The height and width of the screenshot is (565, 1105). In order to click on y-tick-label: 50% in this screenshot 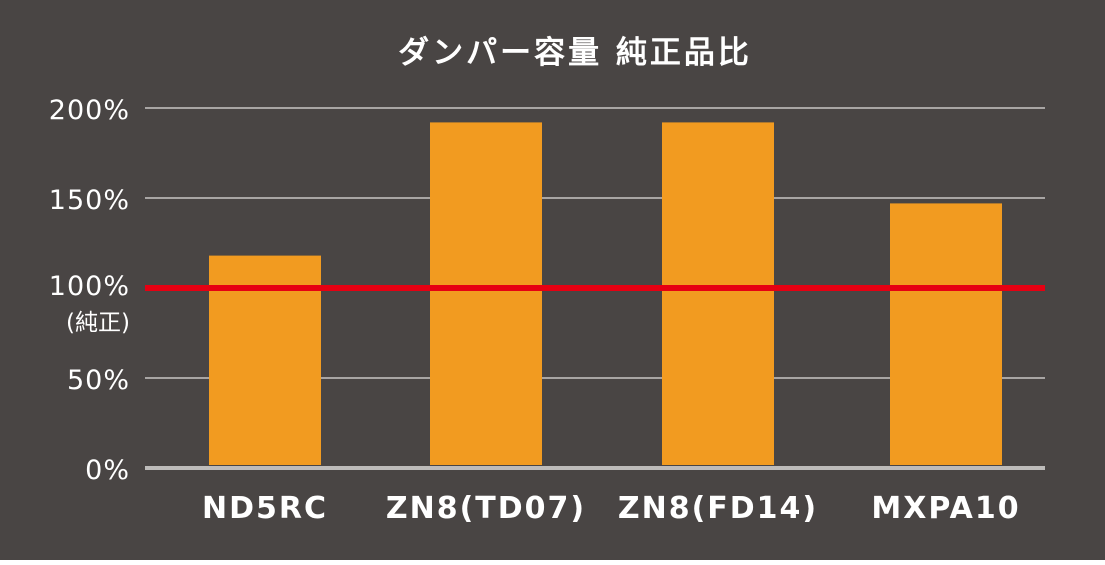, I will do `click(98, 380)`.